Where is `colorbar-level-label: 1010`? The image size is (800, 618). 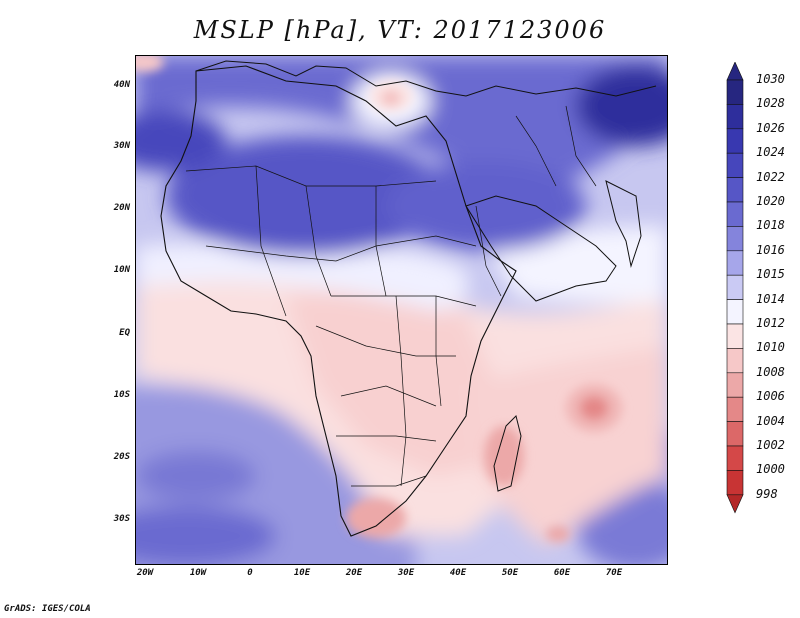
colorbar-level-label: 1010 is located at coordinates (770, 347).